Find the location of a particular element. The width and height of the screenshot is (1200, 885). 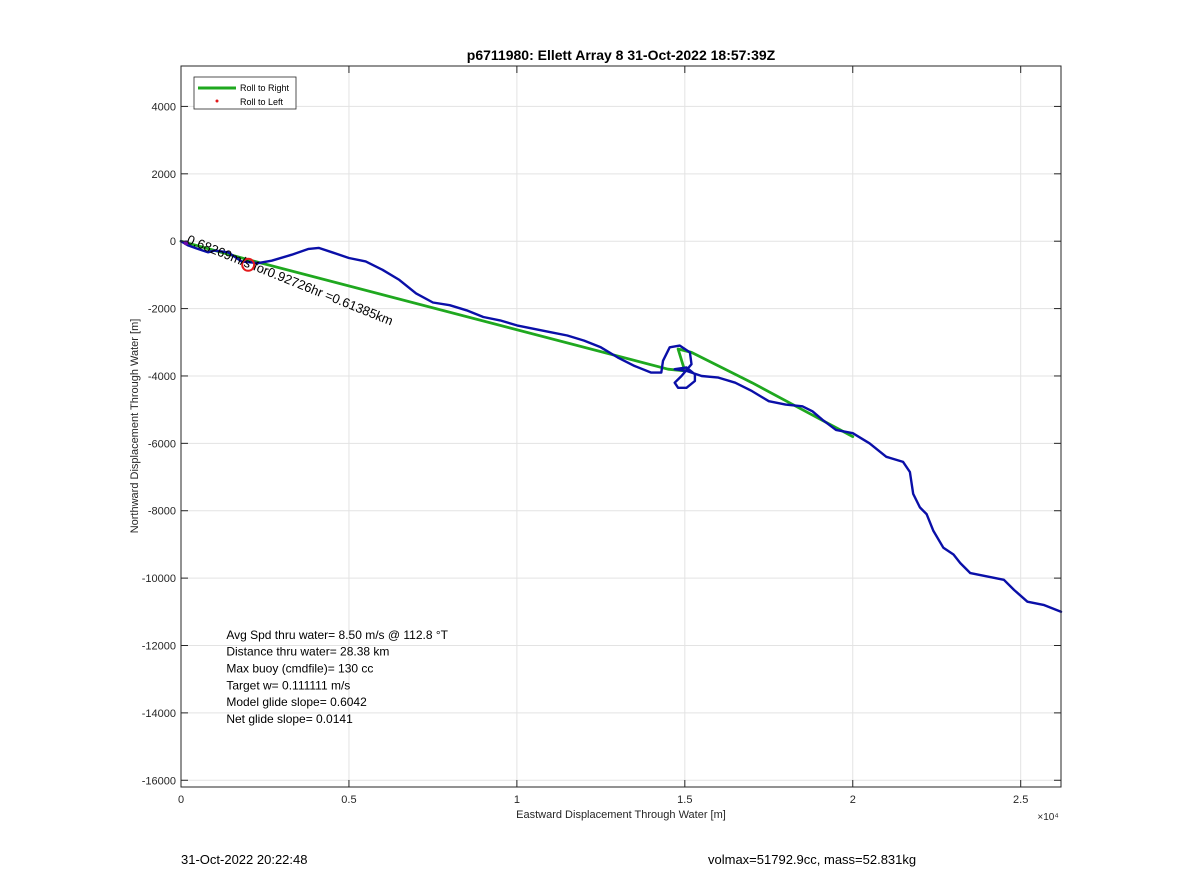

x-axis-label: Eastward Displacement Through Water [m] is located at coordinates (621, 815).